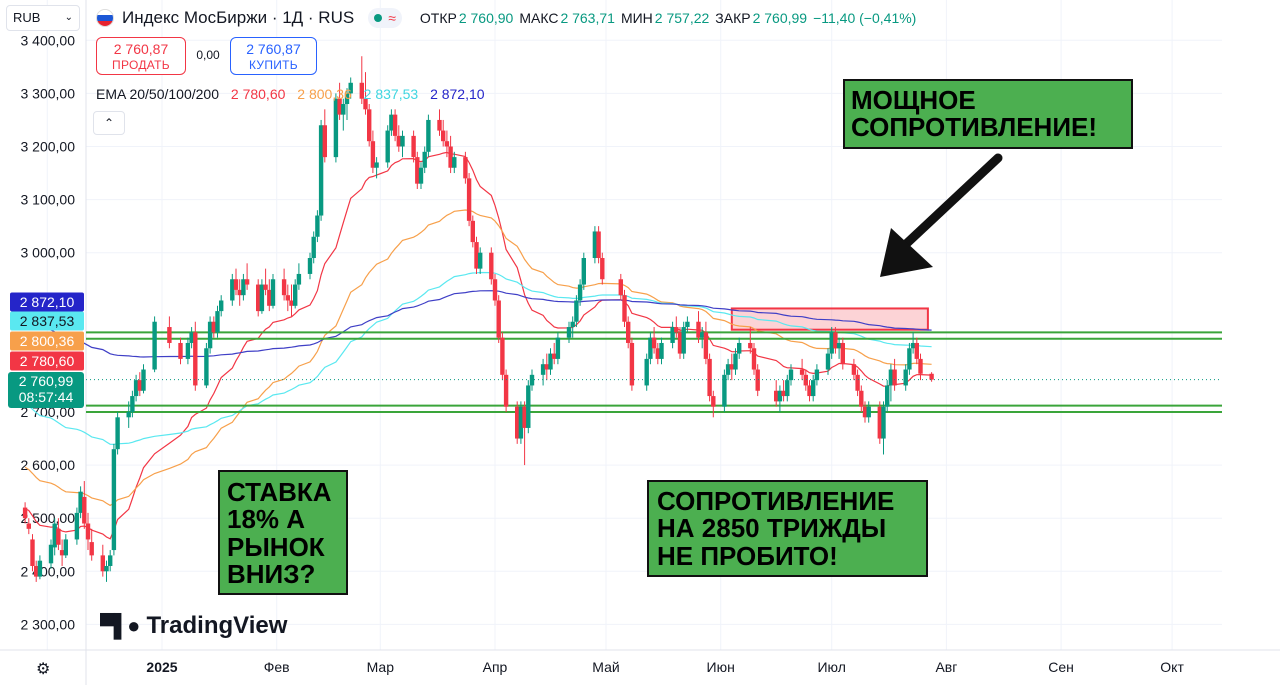 The height and width of the screenshot is (690, 1280). Describe the element at coordinates (193, 626) in the screenshot. I see `tradingview-logo: ▀▌● TradingView` at that location.